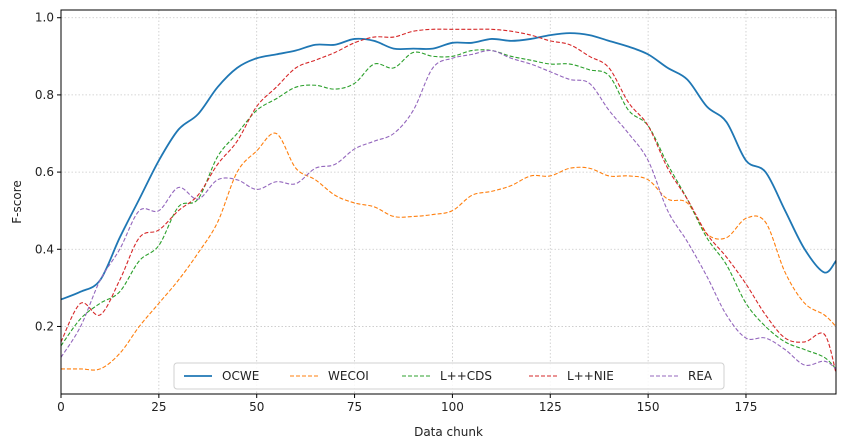  I want to click on x-axis-ticks: 0 25 50 75 100 125 150 175, so click(407, 404).